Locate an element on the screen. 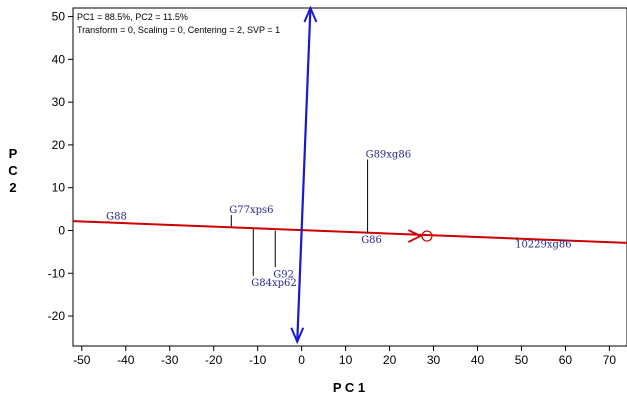 The width and height of the screenshot is (627, 399). x-tick-label: 20 is located at coordinates (390, 360).